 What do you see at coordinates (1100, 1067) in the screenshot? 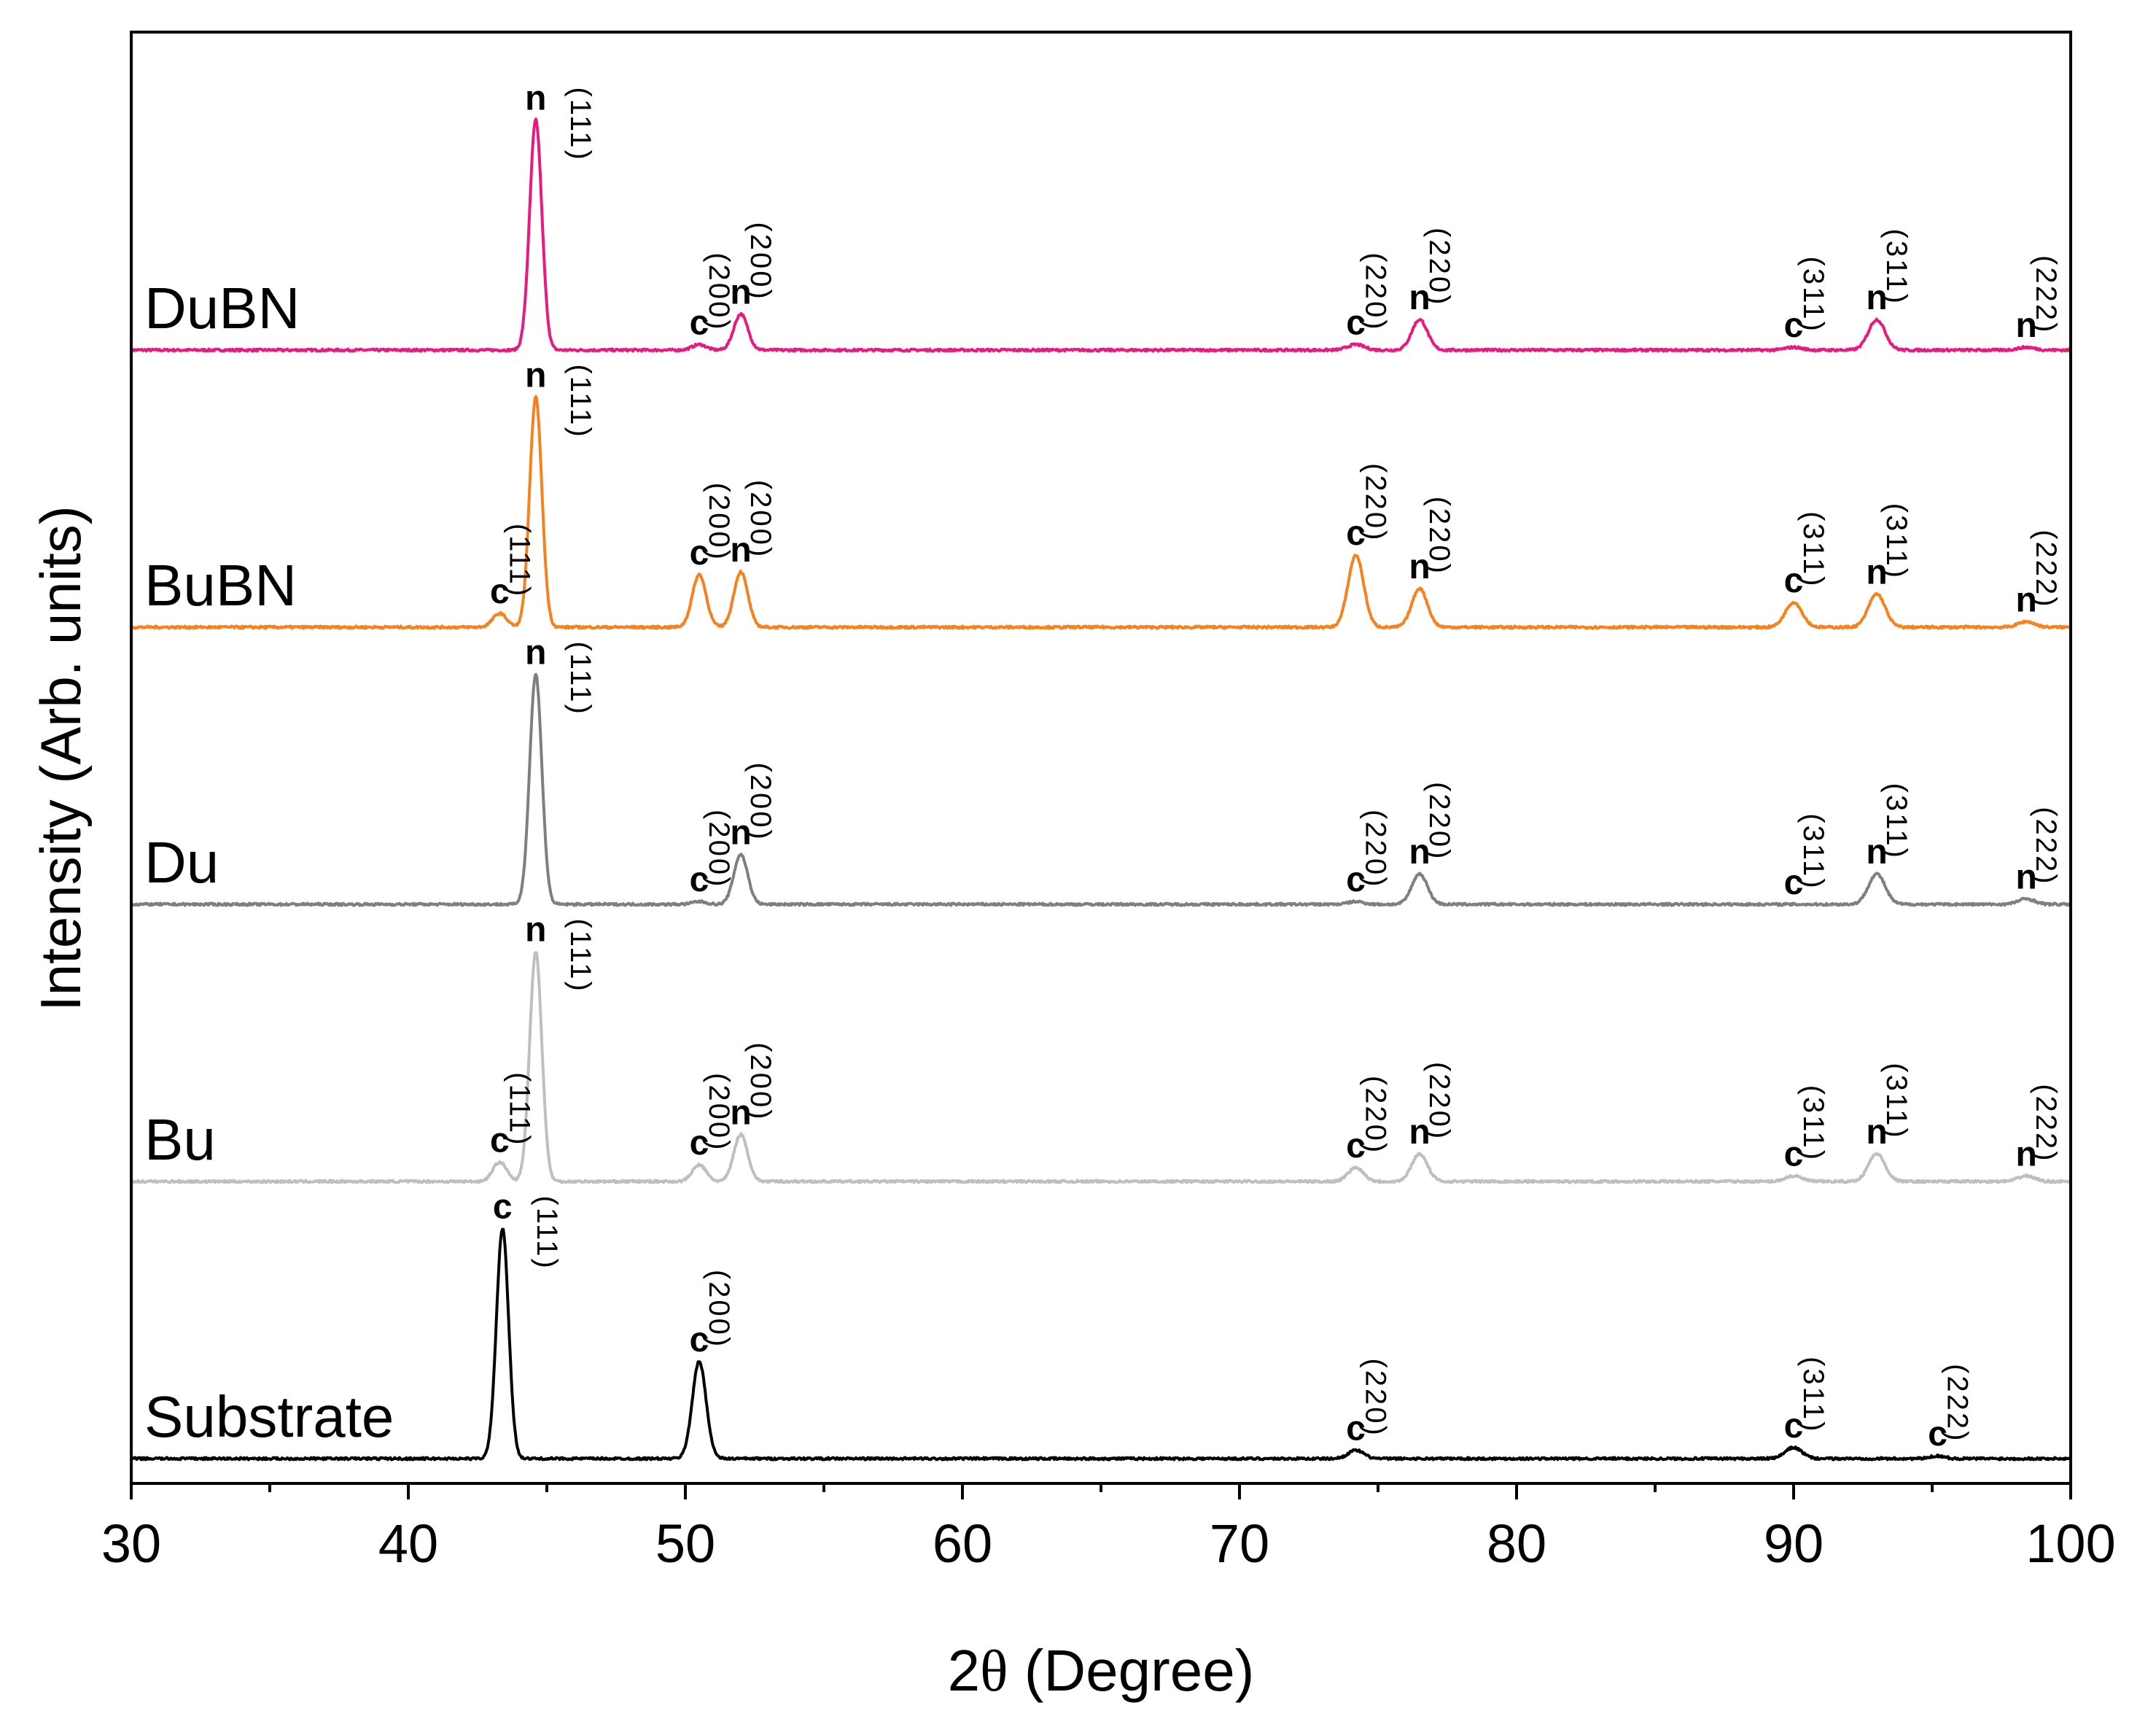
I see `series-line-bu` at bounding box center [1100, 1067].